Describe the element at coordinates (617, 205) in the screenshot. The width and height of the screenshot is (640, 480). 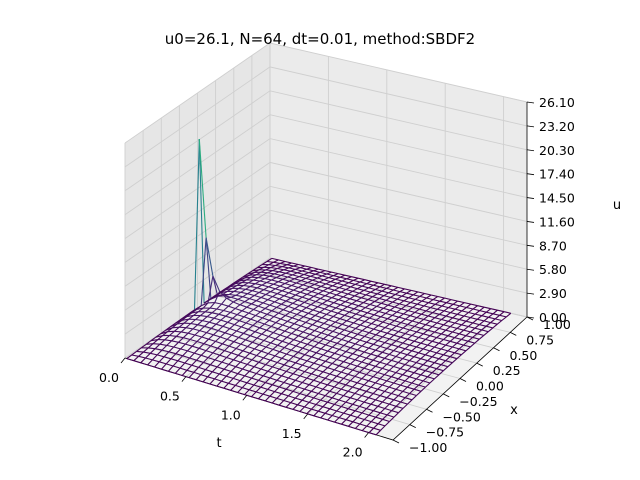
I see `u-axis-label: u` at that location.